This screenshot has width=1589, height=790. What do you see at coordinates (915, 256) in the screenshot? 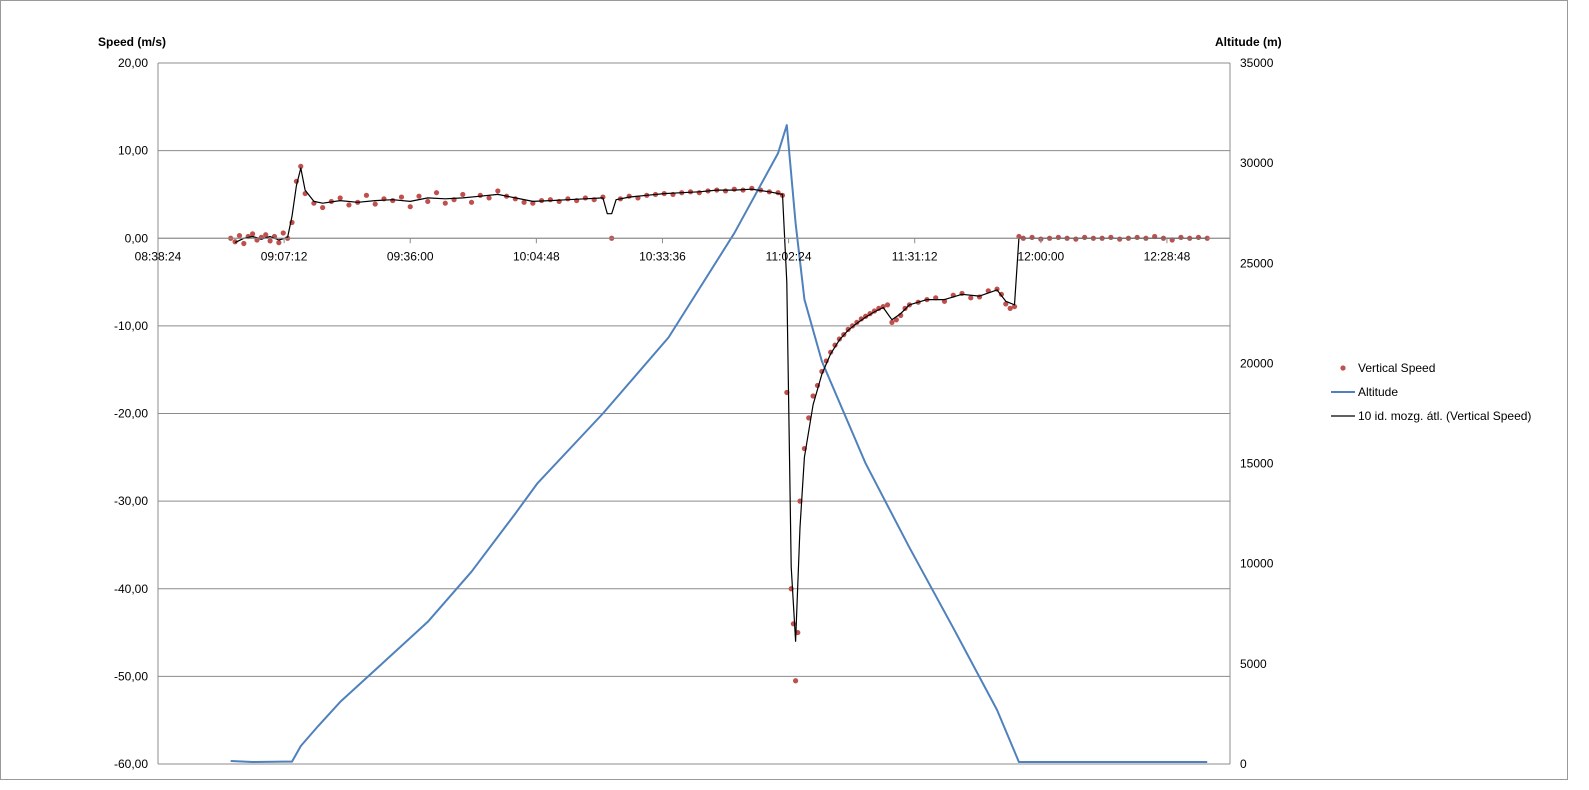
I see `x-tick-label: 11:31:12` at bounding box center [915, 256].